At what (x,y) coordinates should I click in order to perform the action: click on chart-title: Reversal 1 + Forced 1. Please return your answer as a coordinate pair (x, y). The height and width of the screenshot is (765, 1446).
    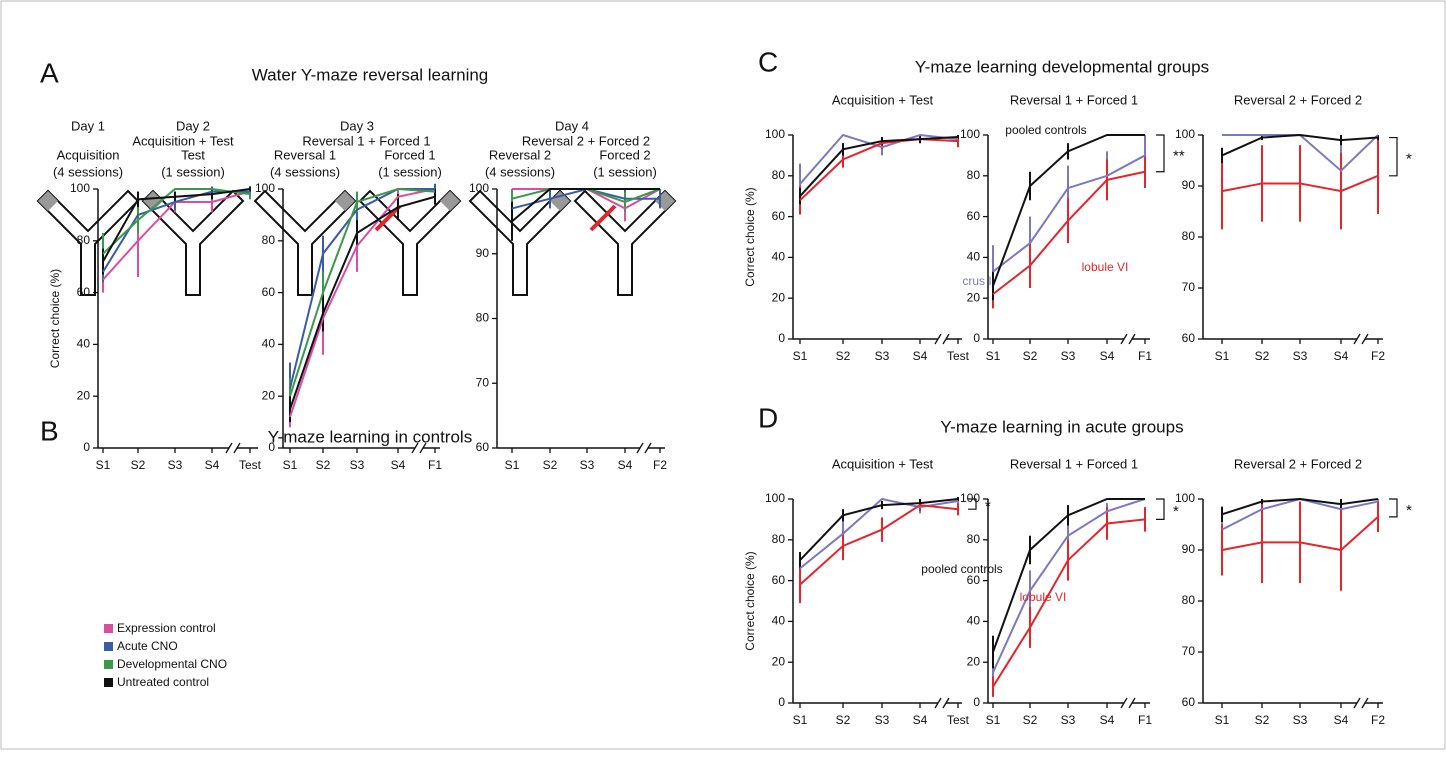
    Looking at the image, I should click on (1074, 99).